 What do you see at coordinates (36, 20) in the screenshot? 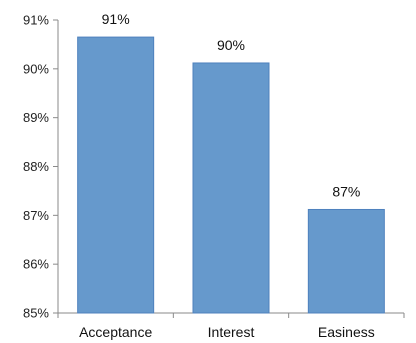
I see `y-tick-label: 91%` at bounding box center [36, 20].